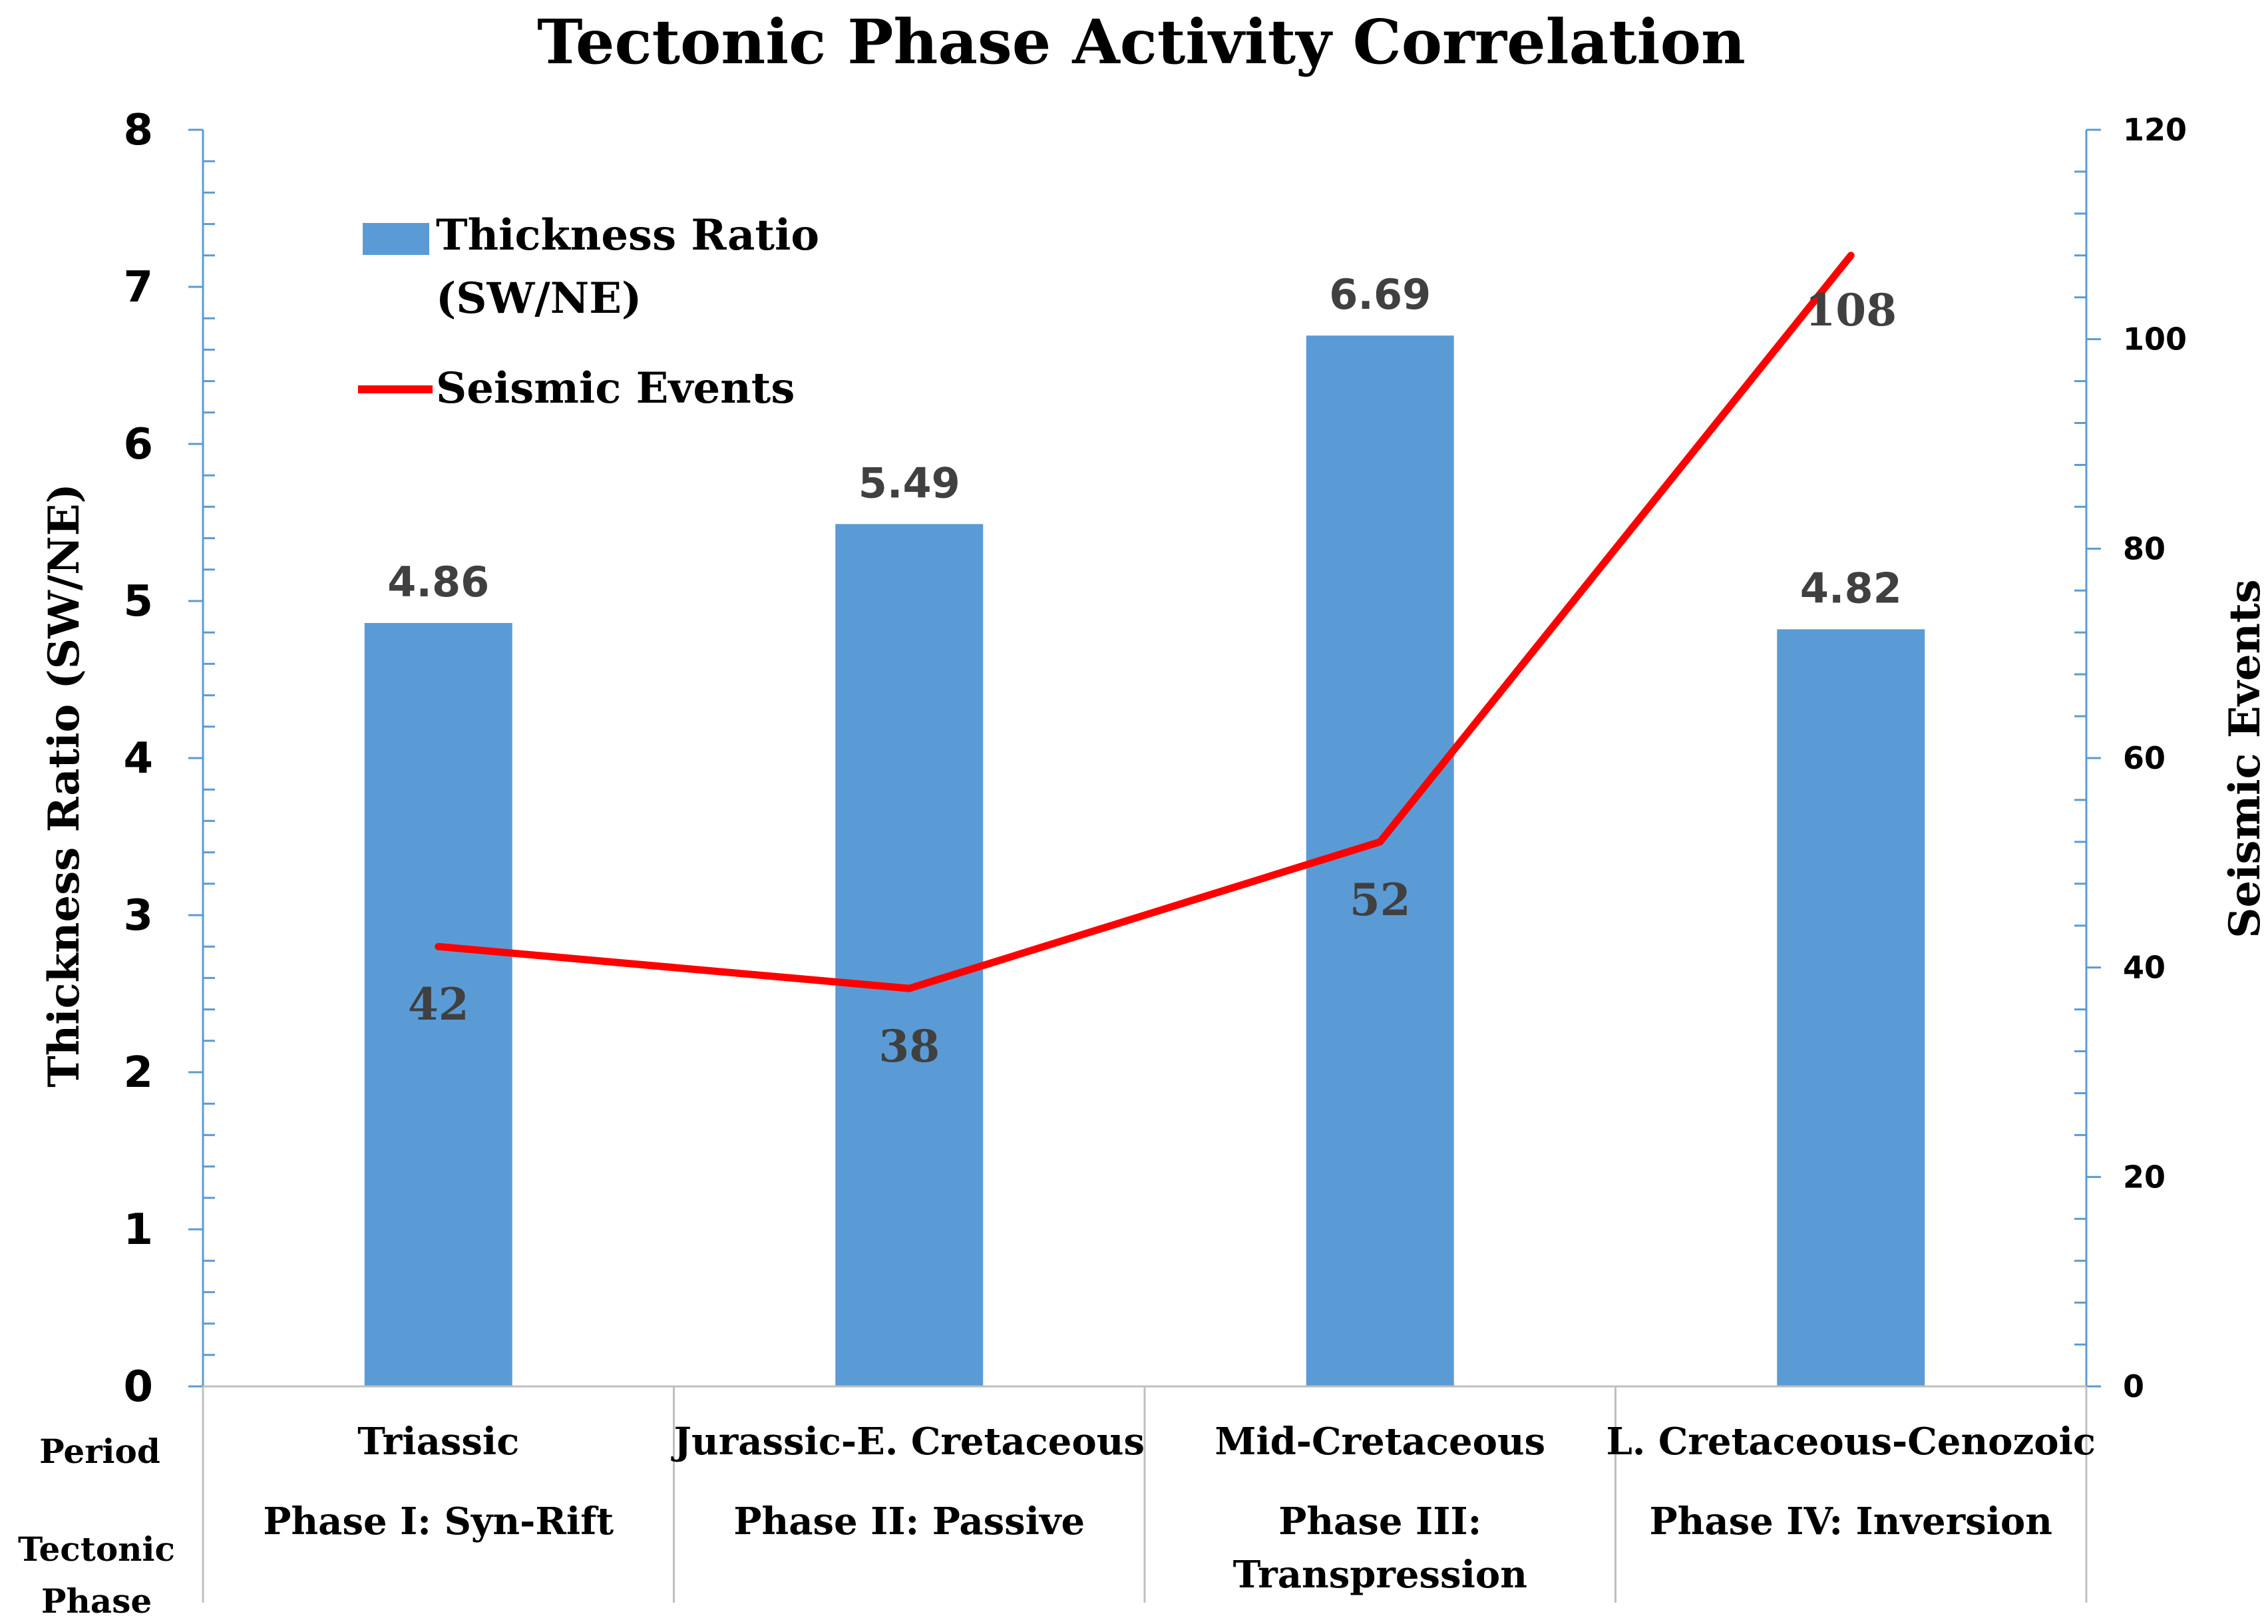 Image resolution: width=2268 pixels, height=1624 pixels. Describe the element at coordinates (1851, 1442) in the screenshot. I see `category-label: L. Cretaceous-Cenozoic` at that location.